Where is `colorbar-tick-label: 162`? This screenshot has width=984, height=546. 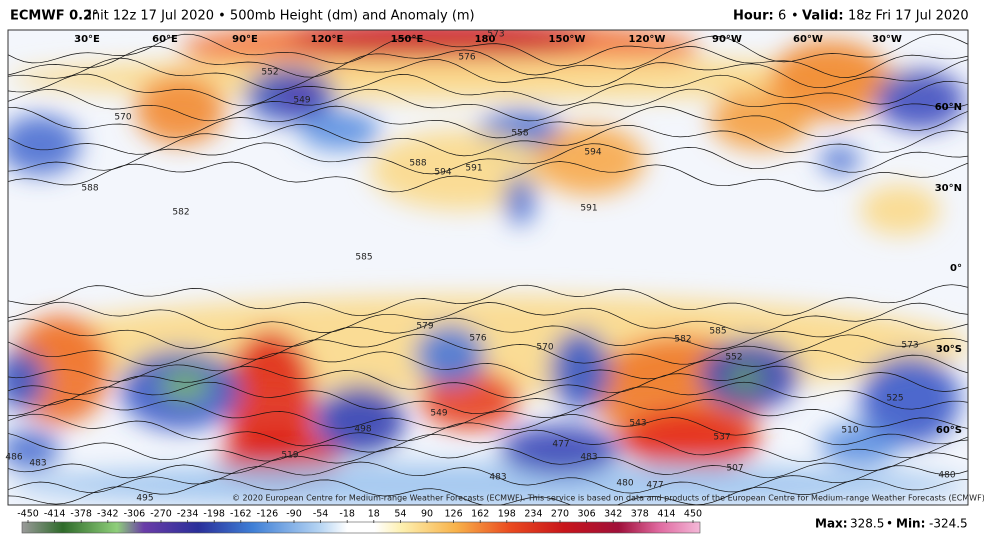
colorbar-tick-label: 162 is located at coordinates (480, 514).